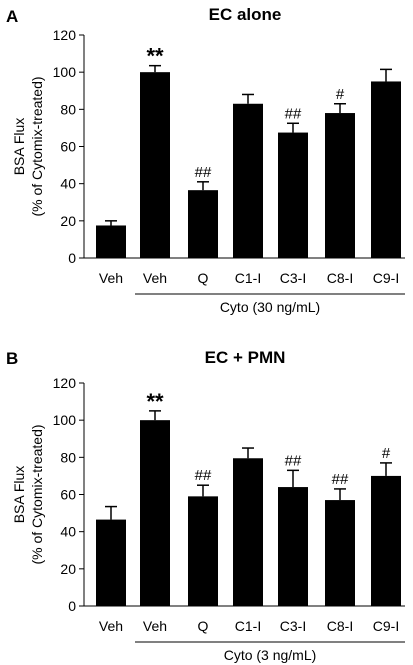 The height and width of the screenshot is (665, 413). Describe the element at coordinates (12, 16) in the screenshot. I see `panel-letter: A` at that location.